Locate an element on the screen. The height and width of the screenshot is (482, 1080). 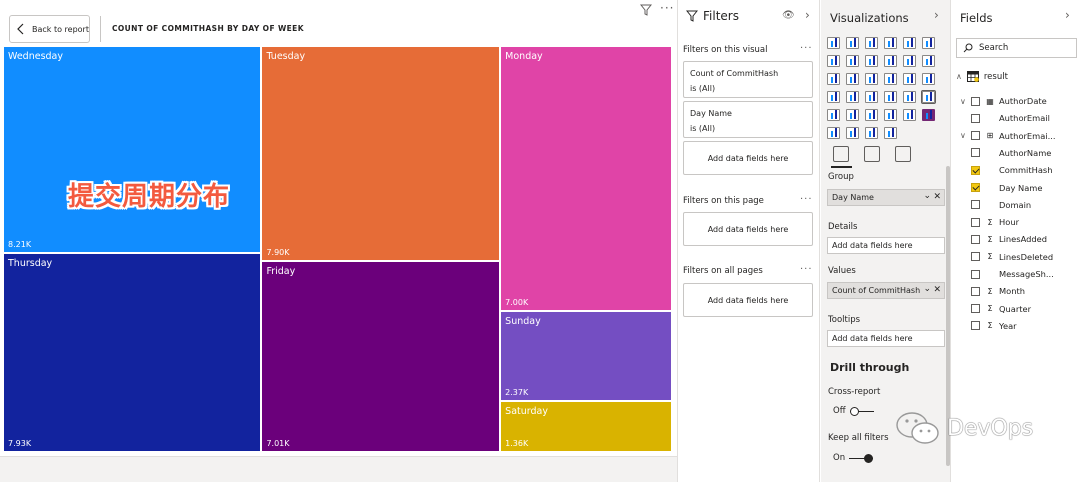
filters-all-pages-add-field: Add data fields here is located at coordinates (748, 300).